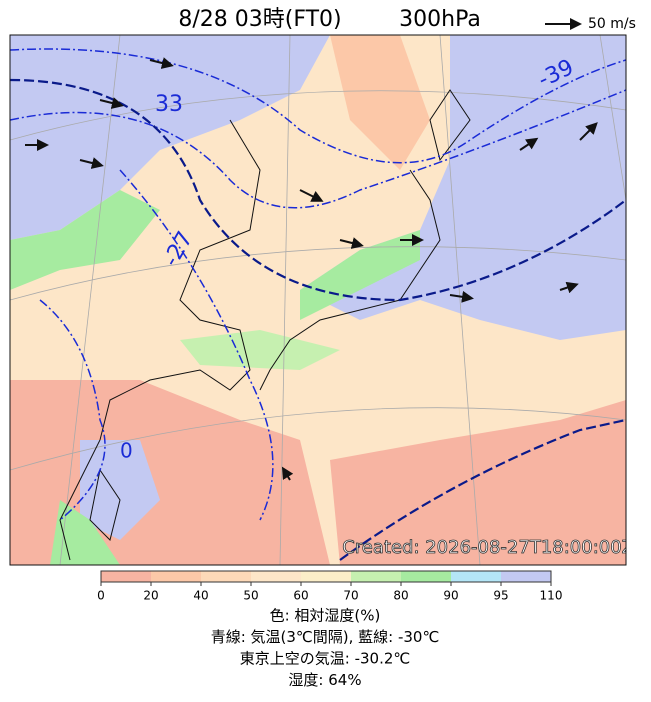 Image resolution: width=651 pixels, height=702 pixels. Describe the element at coordinates (612, 24) in the screenshot. I see `wind-scale-label: 50 m/s` at that location.